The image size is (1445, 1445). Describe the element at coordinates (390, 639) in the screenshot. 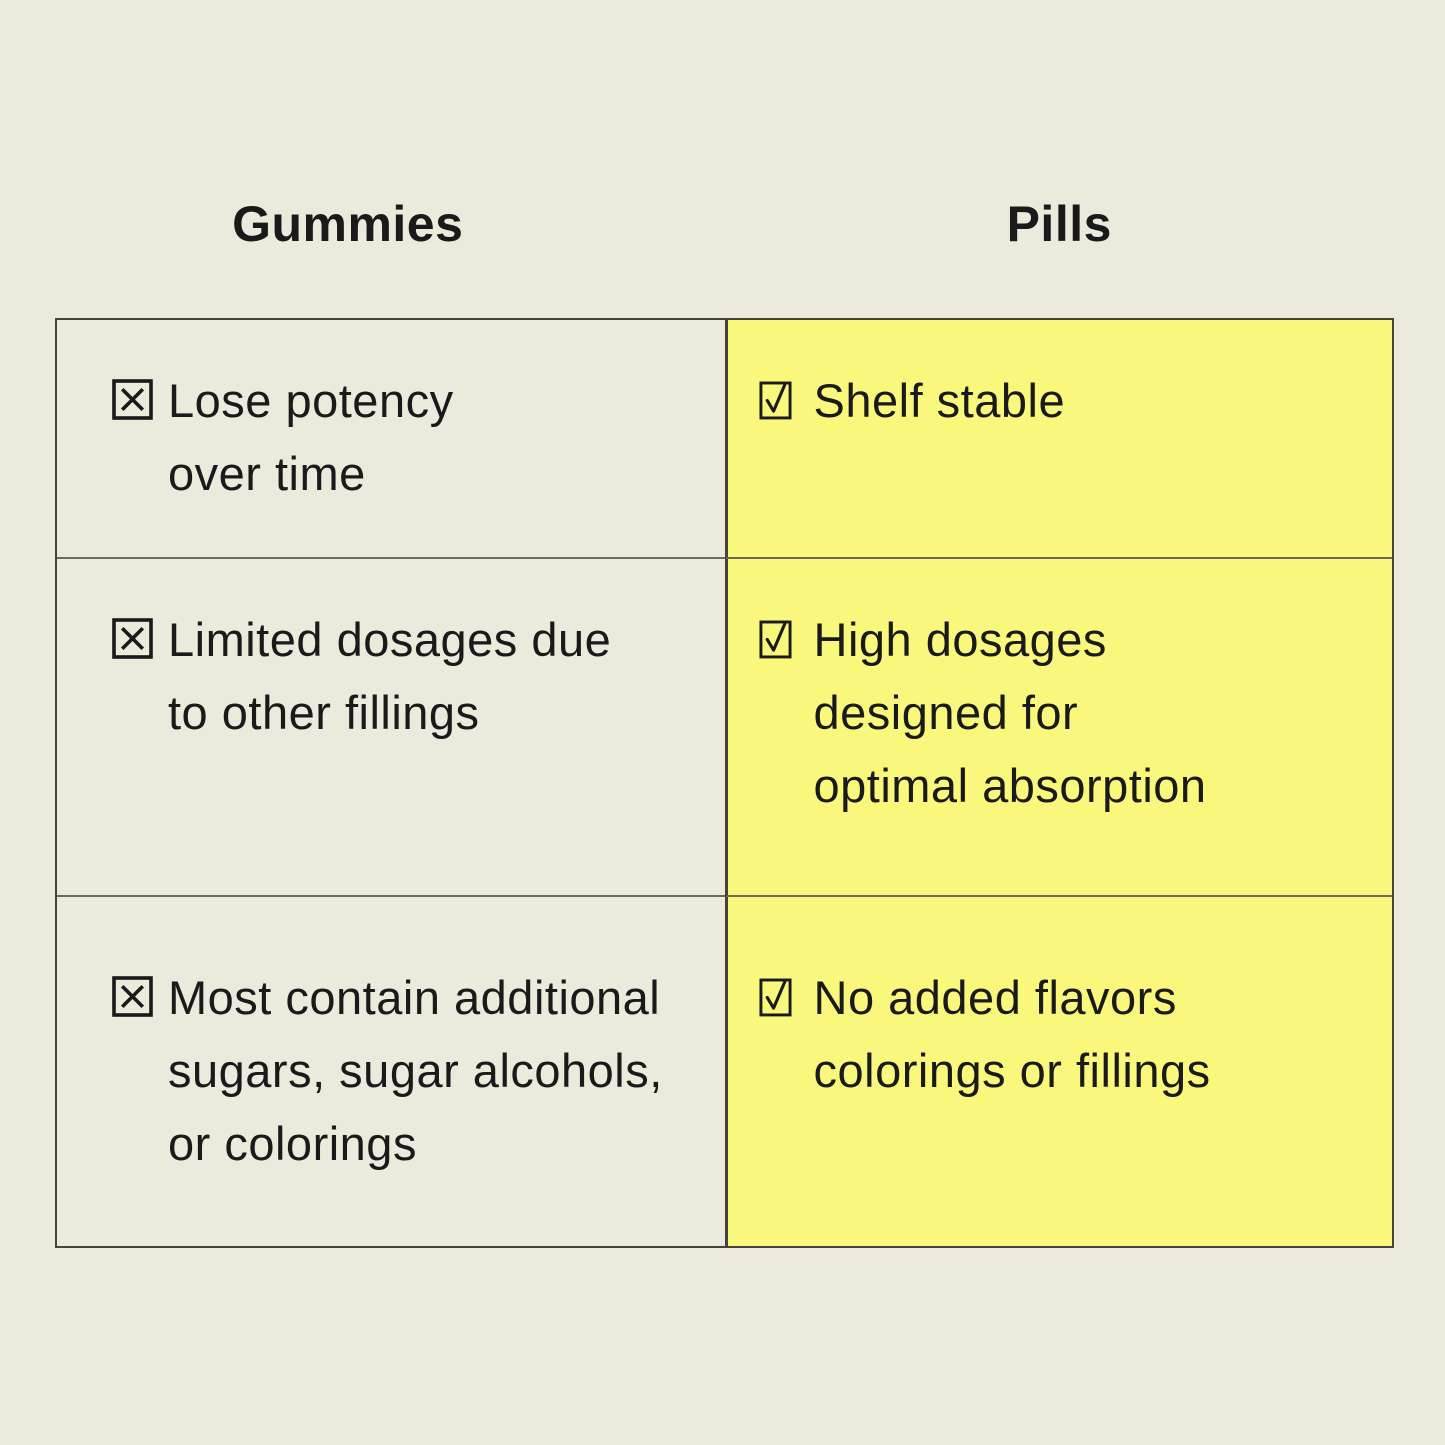

I see `text-line: Limited dosages due` at that location.